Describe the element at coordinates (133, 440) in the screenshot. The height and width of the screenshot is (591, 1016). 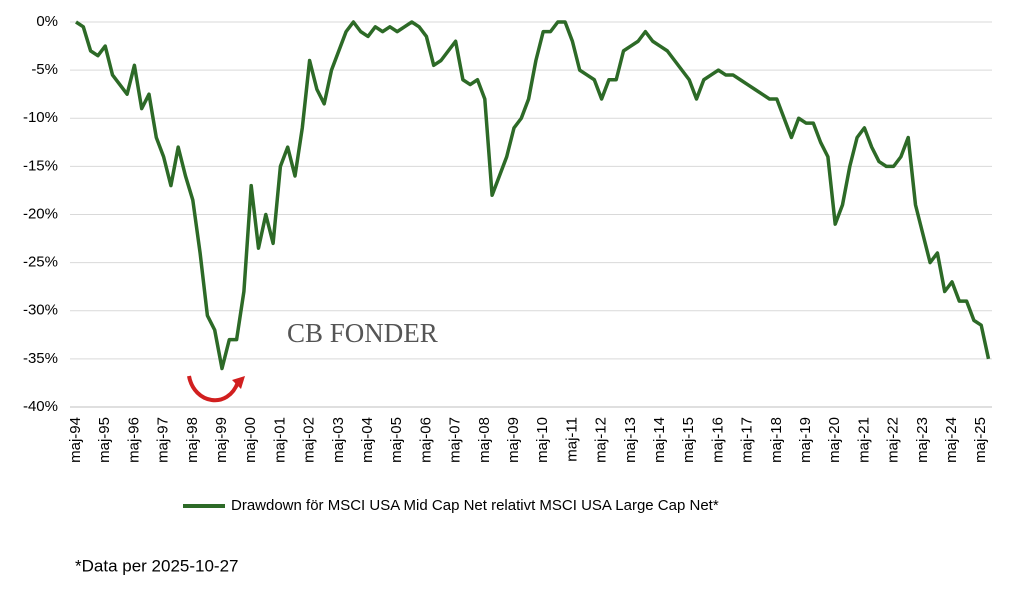
I see `x-tick-label: maj-96` at that location.